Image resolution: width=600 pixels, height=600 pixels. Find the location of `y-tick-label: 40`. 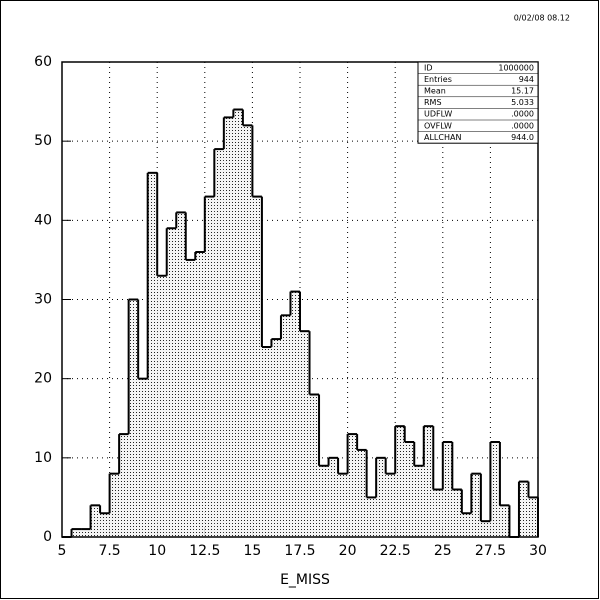

y-tick-label: 40 is located at coordinates (43, 220).